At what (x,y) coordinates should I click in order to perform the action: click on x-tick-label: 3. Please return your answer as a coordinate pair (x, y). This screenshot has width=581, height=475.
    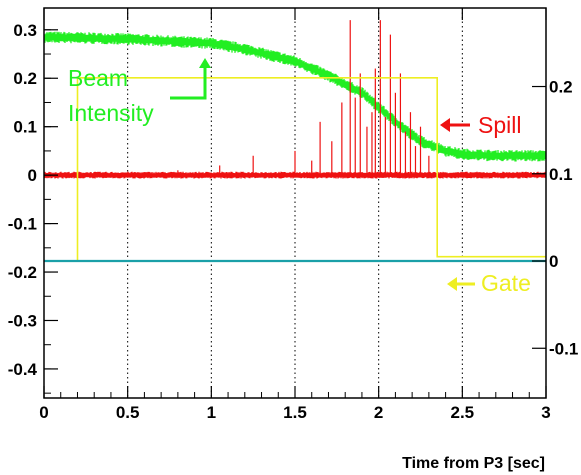
    Looking at the image, I should click on (545, 412).